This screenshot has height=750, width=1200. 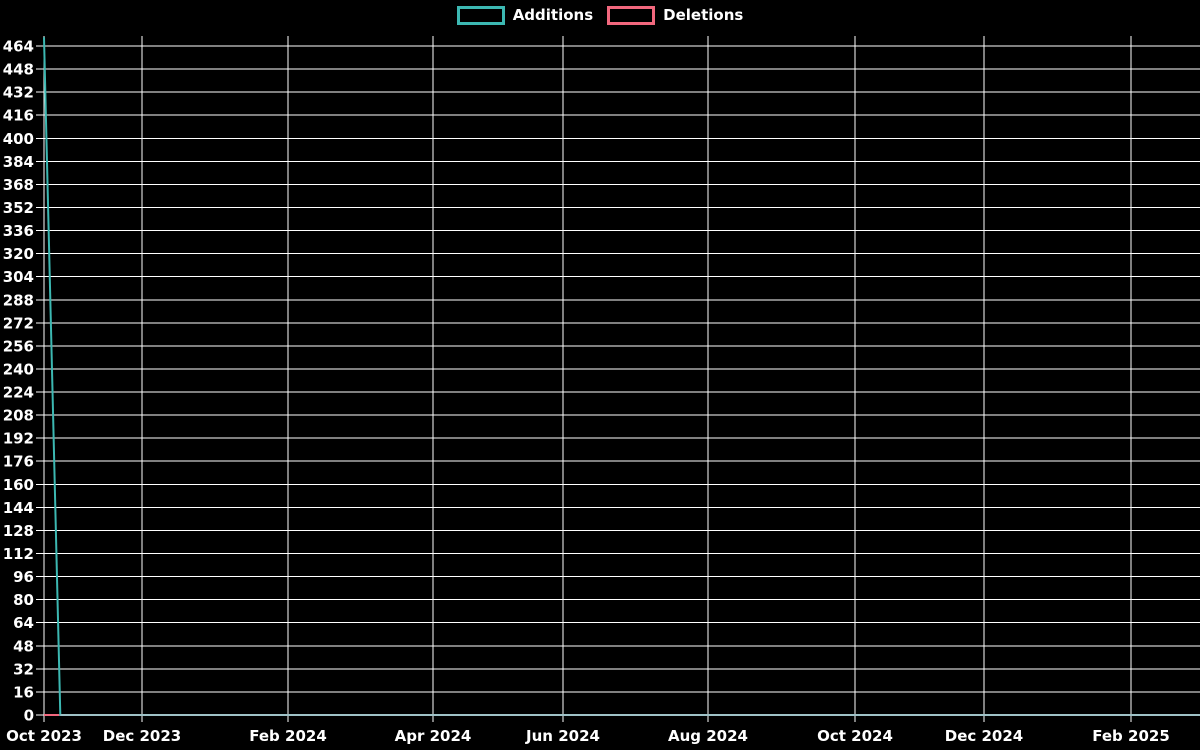 What do you see at coordinates (23, 623) in the screenshot?
I see `y-tick-label: 64` at bounding box center [23, 623].